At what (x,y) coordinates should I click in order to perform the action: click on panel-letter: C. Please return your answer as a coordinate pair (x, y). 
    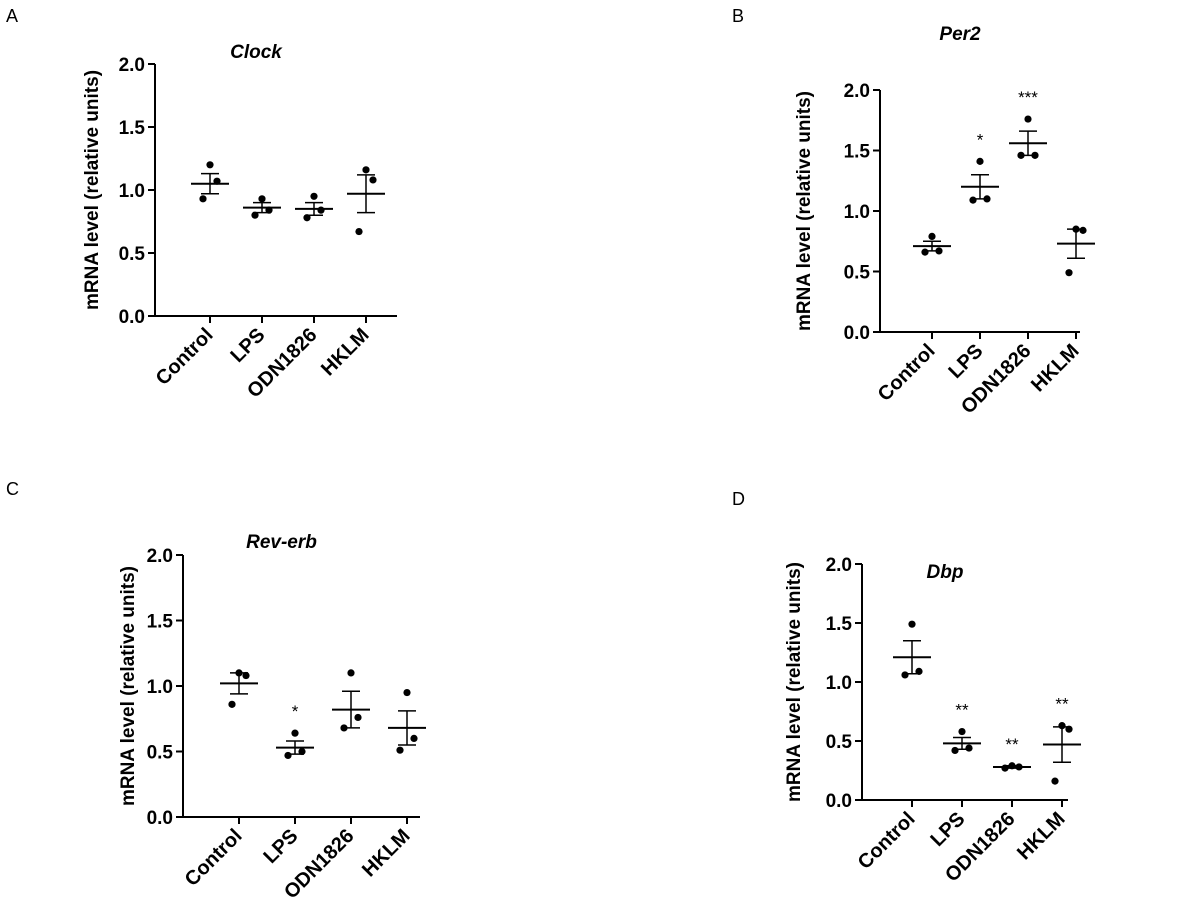
    Looking at the image, I should click on (12, 489).